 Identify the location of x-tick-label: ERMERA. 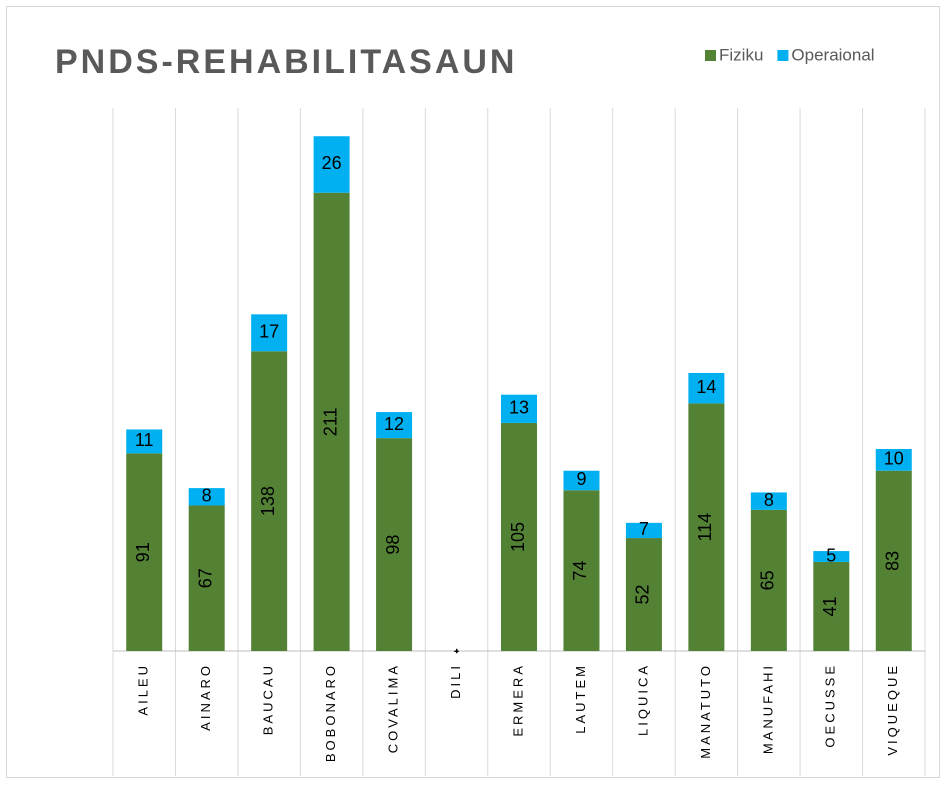
(517, 700).